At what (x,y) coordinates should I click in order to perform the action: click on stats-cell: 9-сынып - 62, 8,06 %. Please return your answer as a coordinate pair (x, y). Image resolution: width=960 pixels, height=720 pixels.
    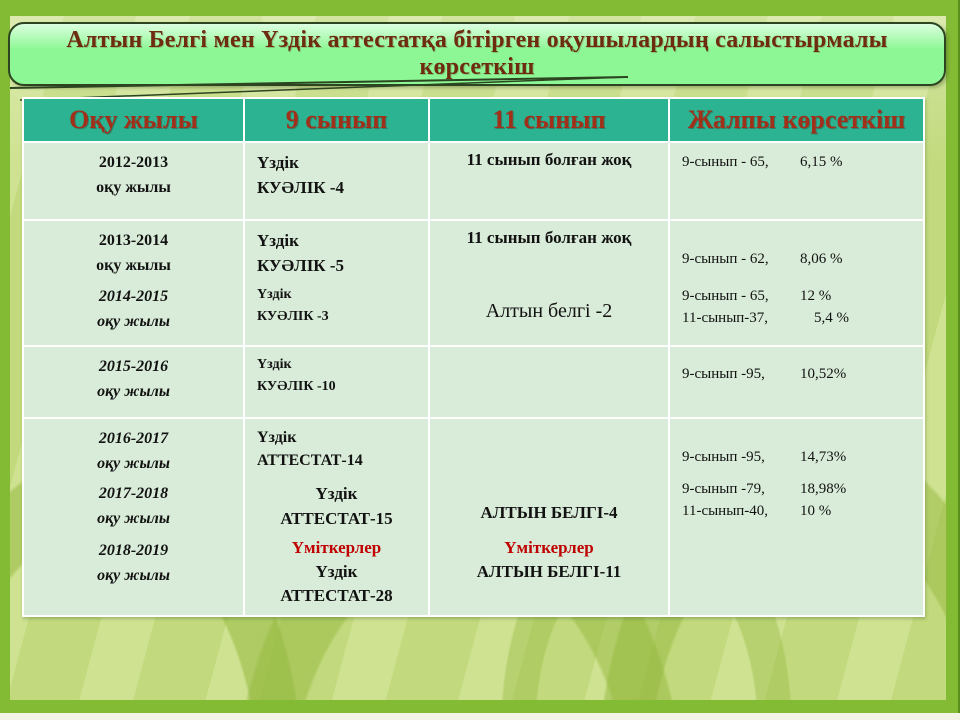
    Looking at the image, I should click on (796, 249).